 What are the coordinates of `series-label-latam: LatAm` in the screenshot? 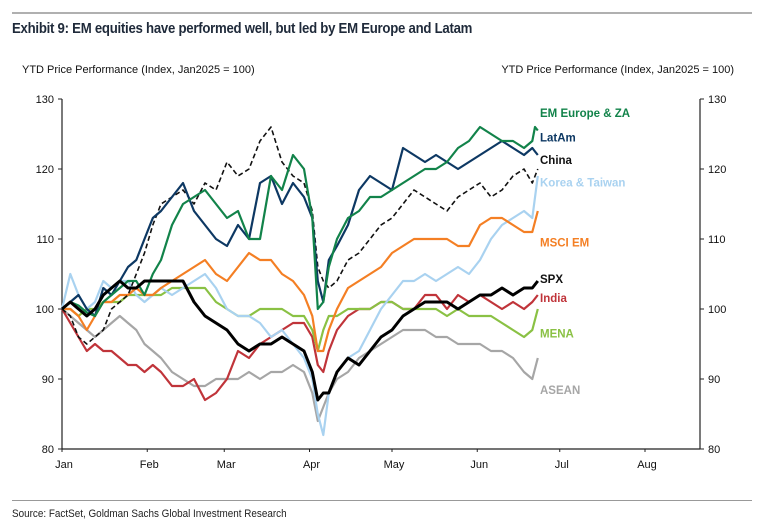 It's located at (558, 139).